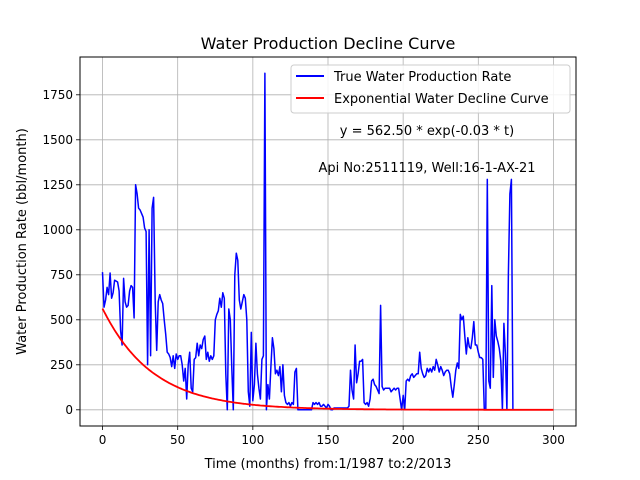 This screenshot has width=640, height=480. I want to click on y-tick-label: 1750, so click(57, 95).